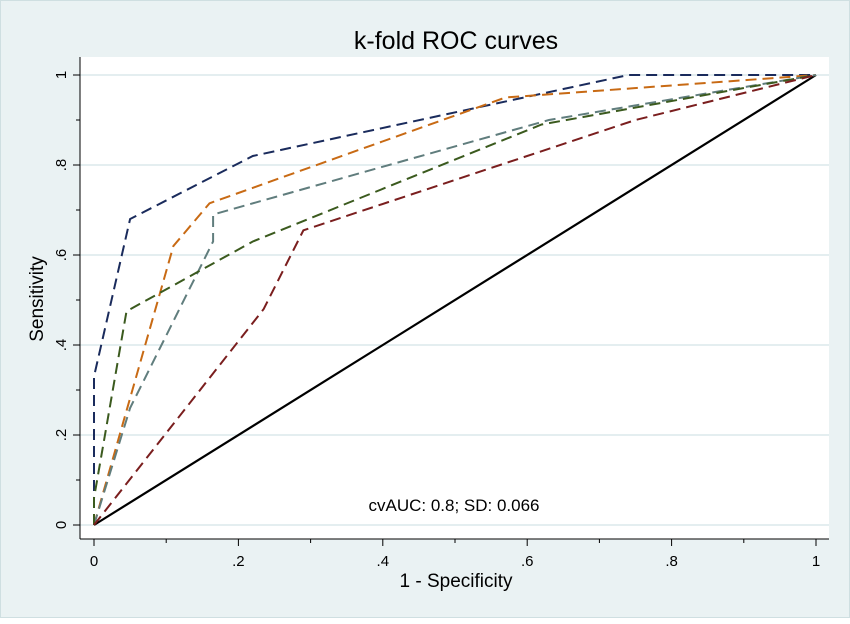  I want to click on x-tick-label-2: .4, so click(383, 561).